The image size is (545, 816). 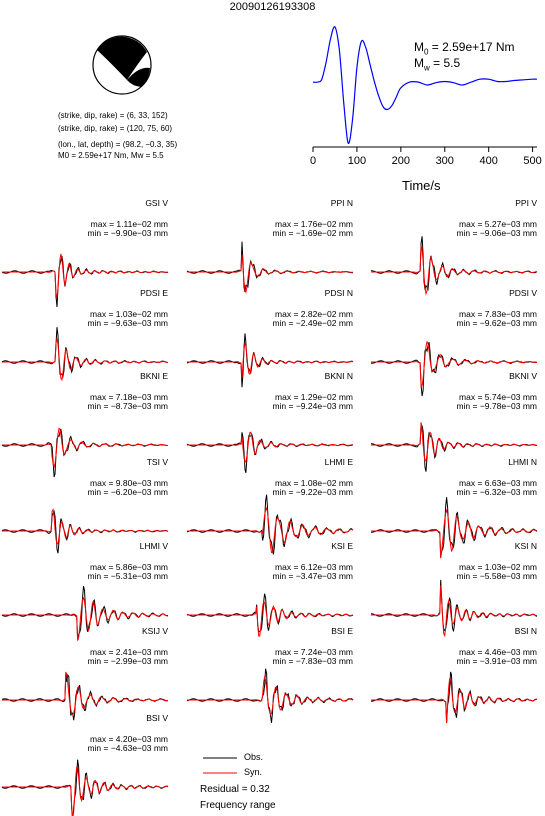 I want to click on station-min: min = −9.22e−03 mm, so click(x=312, y=492).